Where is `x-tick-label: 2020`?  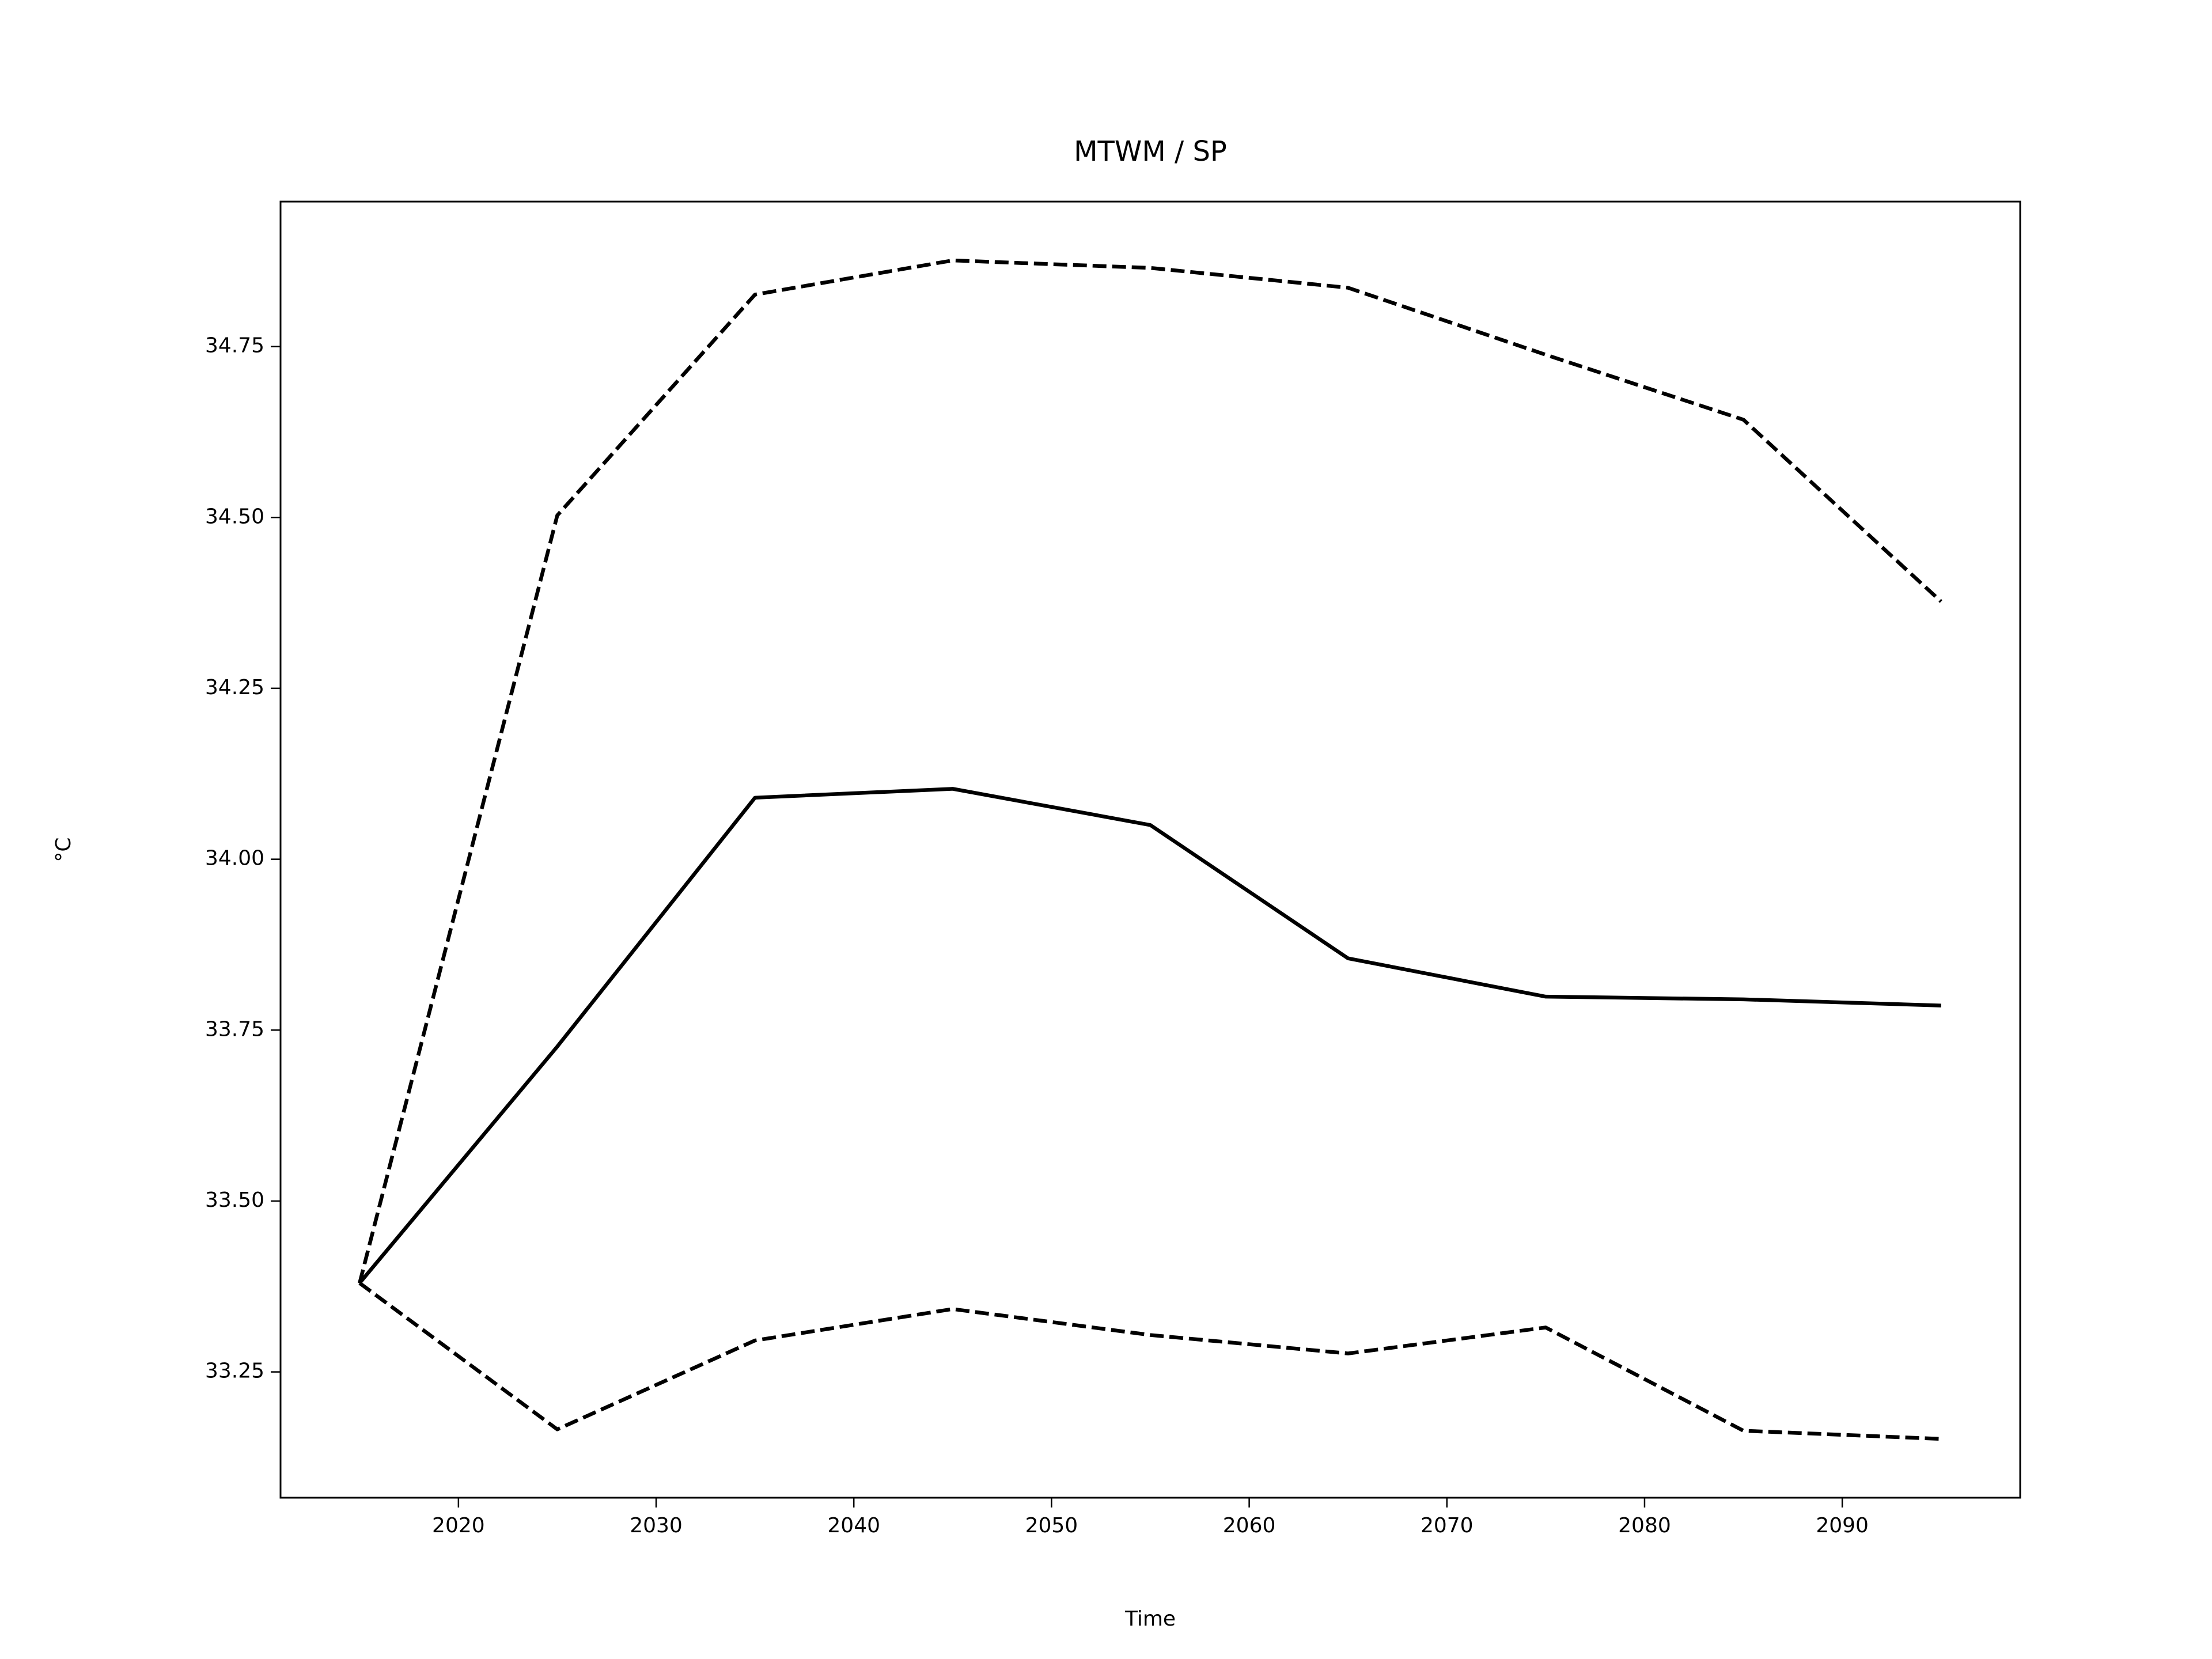 x-tick-label: 2020 is located at coordinates (458, 1525).